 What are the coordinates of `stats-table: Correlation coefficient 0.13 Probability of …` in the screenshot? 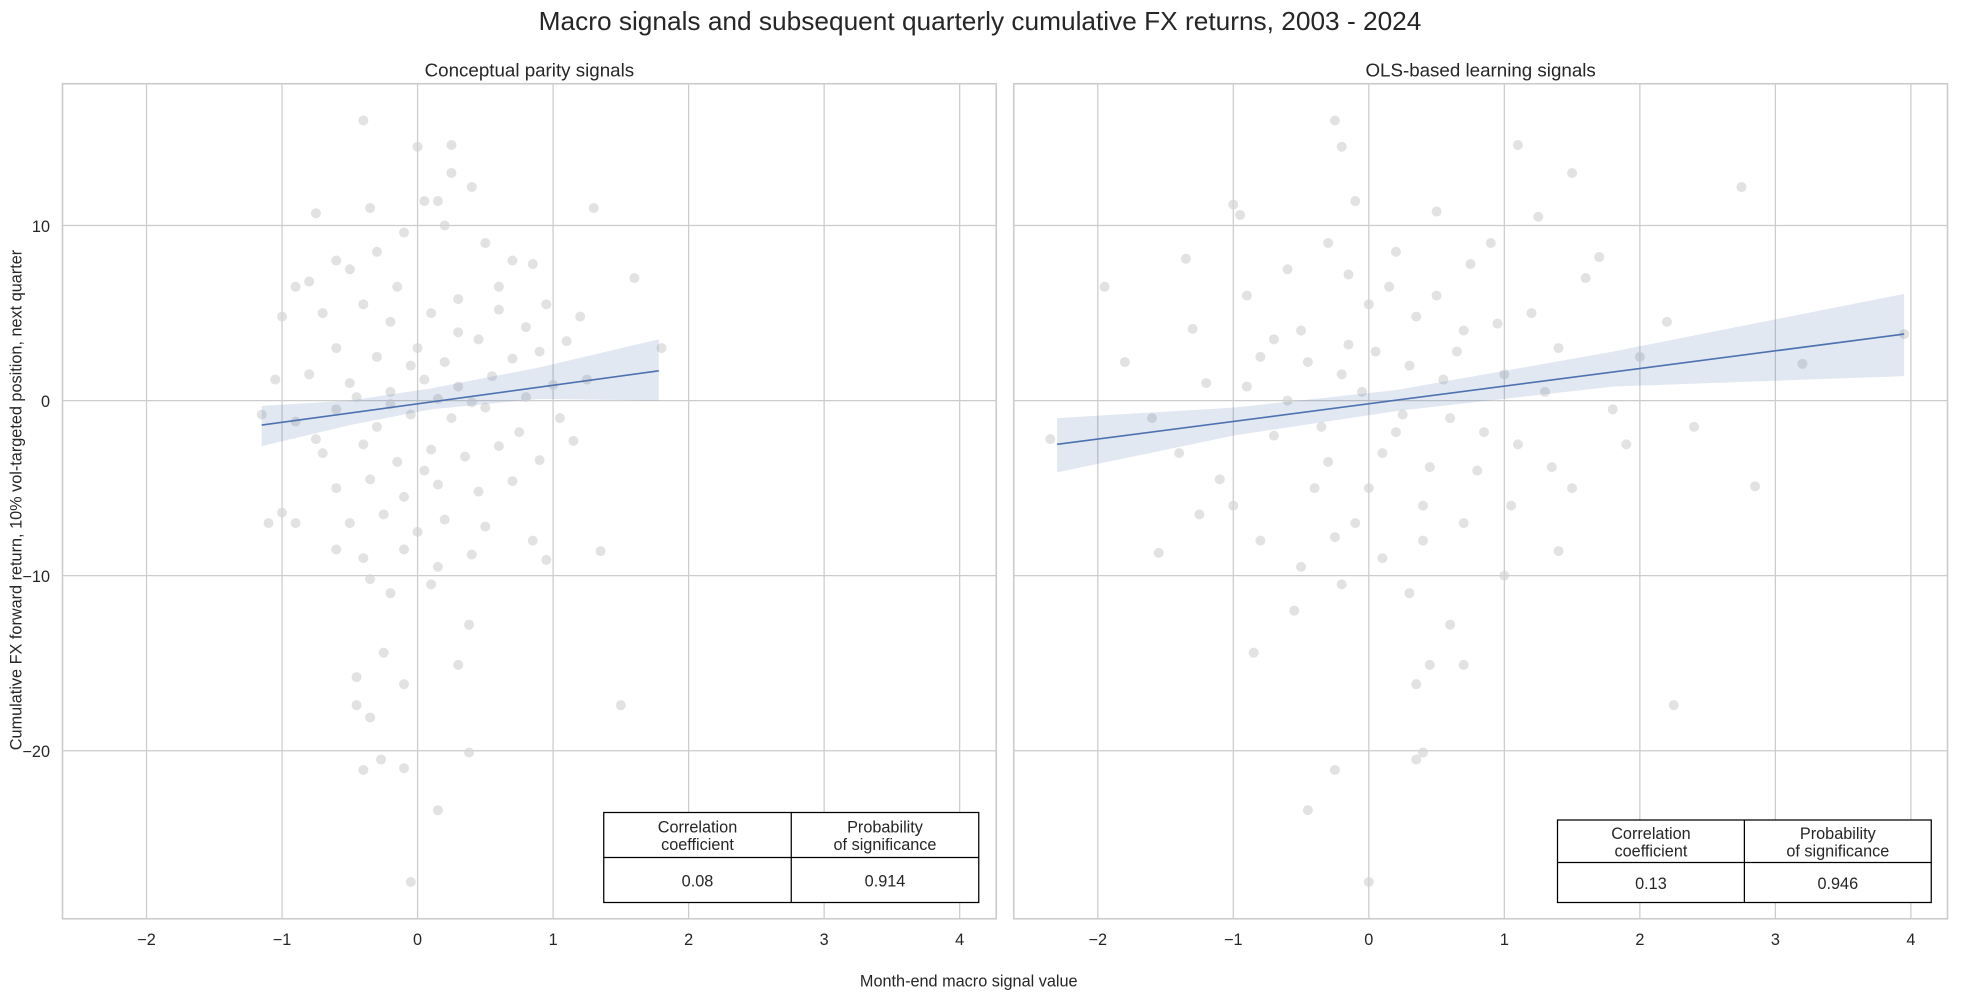 It's located at (1744, 861).